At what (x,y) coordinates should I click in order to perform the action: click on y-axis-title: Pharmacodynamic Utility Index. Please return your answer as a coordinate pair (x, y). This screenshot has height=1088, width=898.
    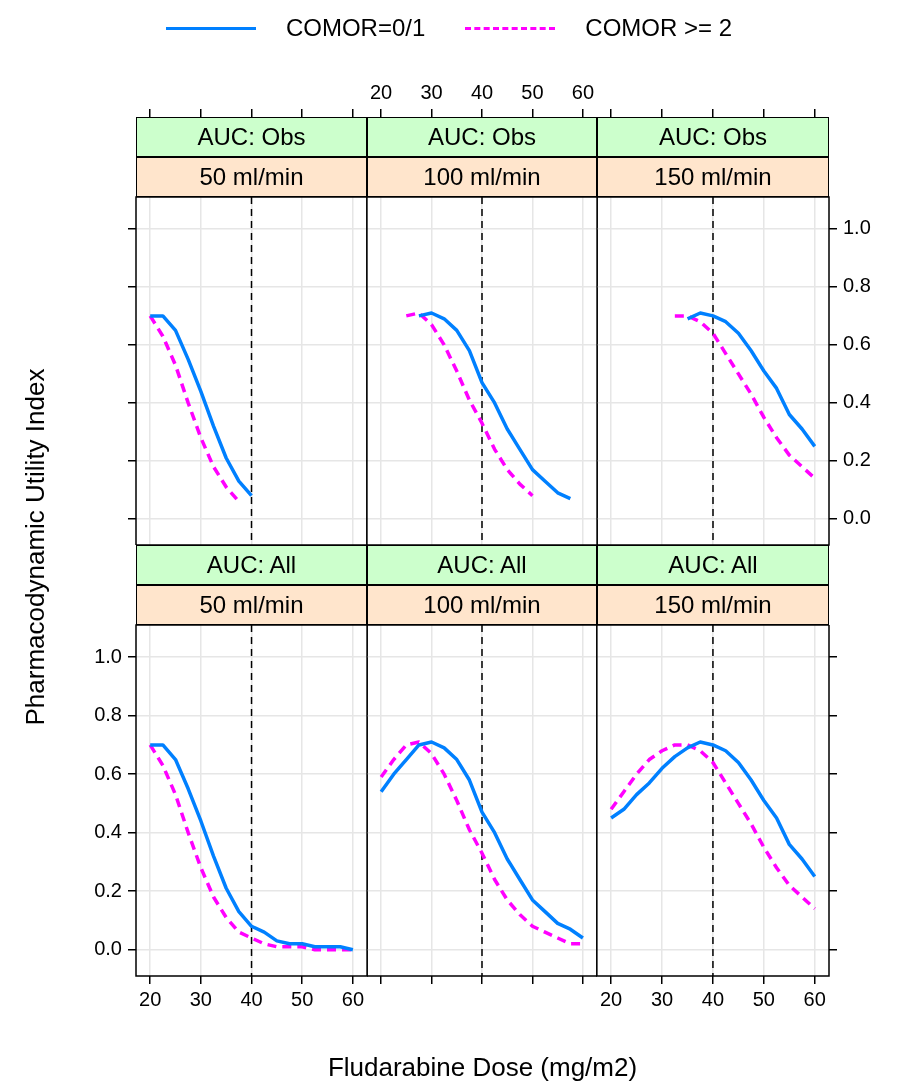
    Looking at the image, I should click on (35, 547).